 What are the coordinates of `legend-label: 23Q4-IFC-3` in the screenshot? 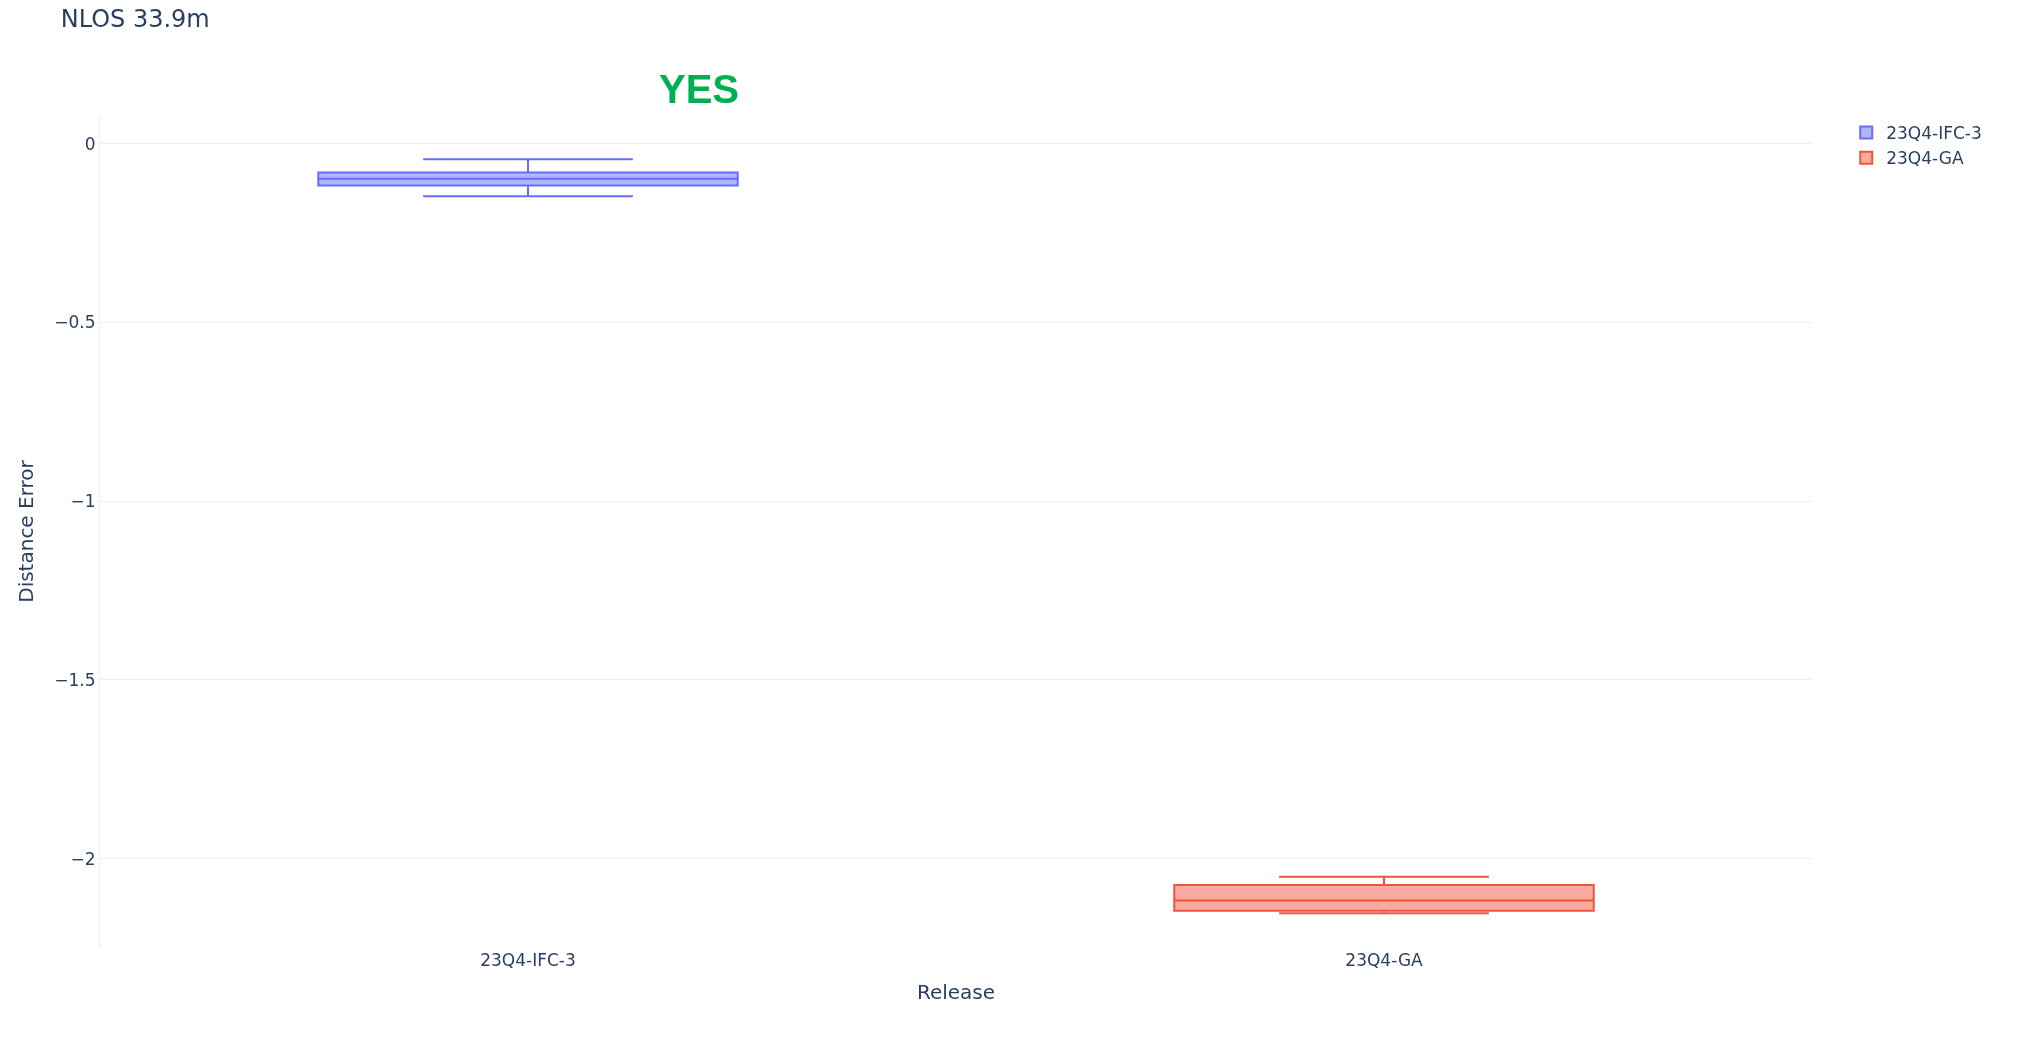 It's located at (1934, 133).